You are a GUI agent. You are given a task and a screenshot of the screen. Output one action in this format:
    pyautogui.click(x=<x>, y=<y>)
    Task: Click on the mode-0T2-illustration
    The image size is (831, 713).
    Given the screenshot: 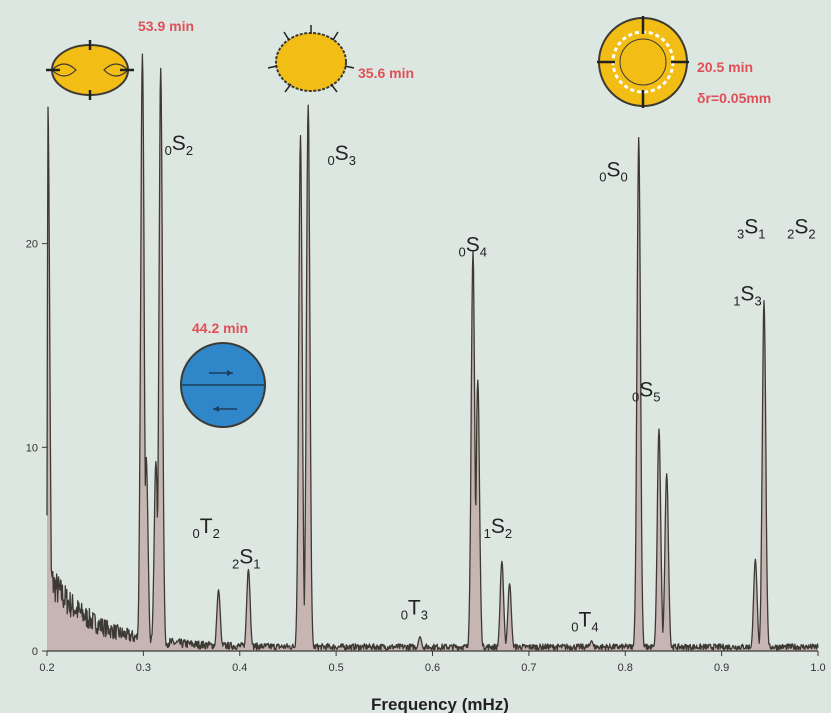 What is the action you would take?
    pyautogui.click(x=223, y=385)
    